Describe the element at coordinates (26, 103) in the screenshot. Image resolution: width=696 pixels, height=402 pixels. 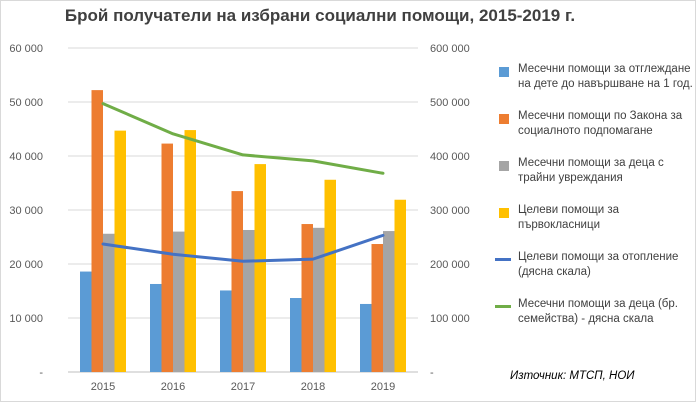
I see `y-left-tick-label: 50 000` at that location.